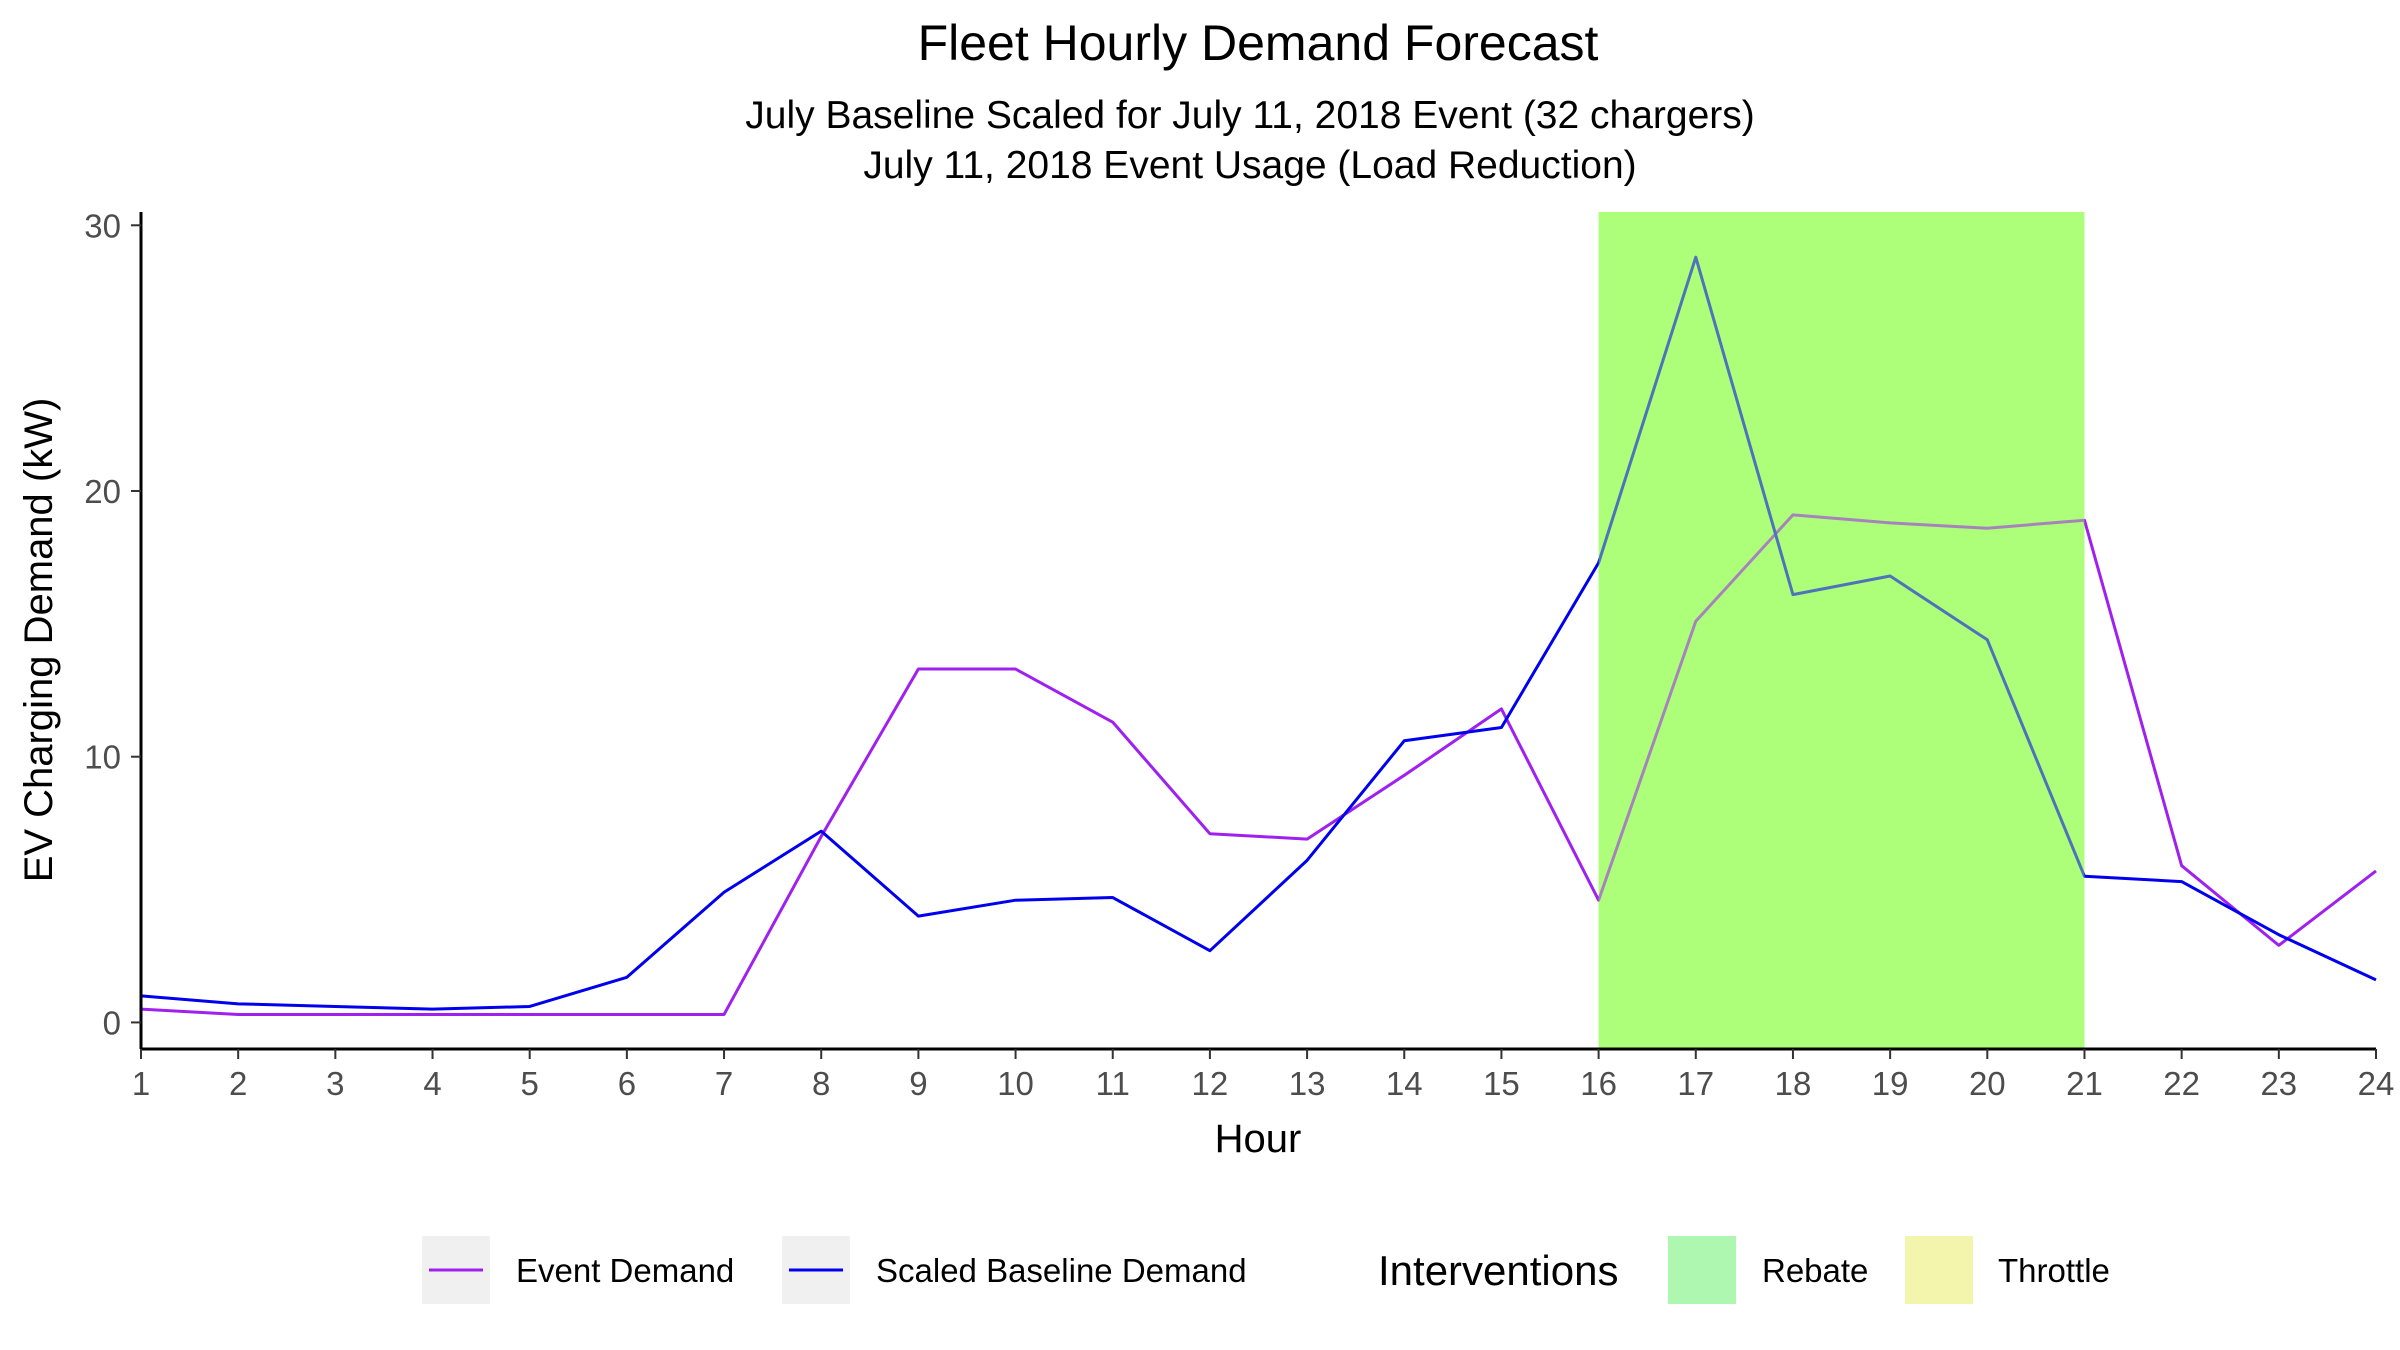  What do you see at coordinates (2084, 1083) in the screenshot?
I see `x-tick-label: 21` at bounding box center [2084, 1083].